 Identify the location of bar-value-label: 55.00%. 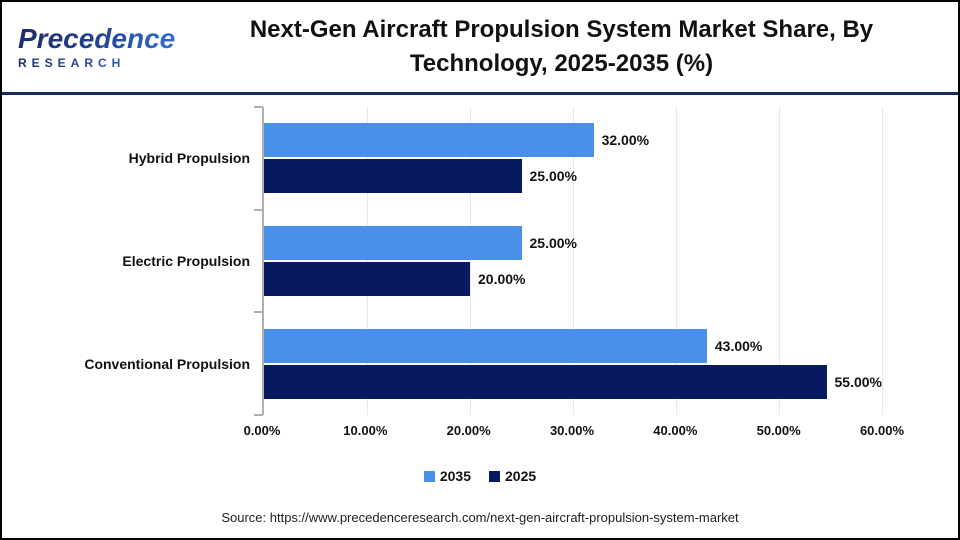
(858, 381).